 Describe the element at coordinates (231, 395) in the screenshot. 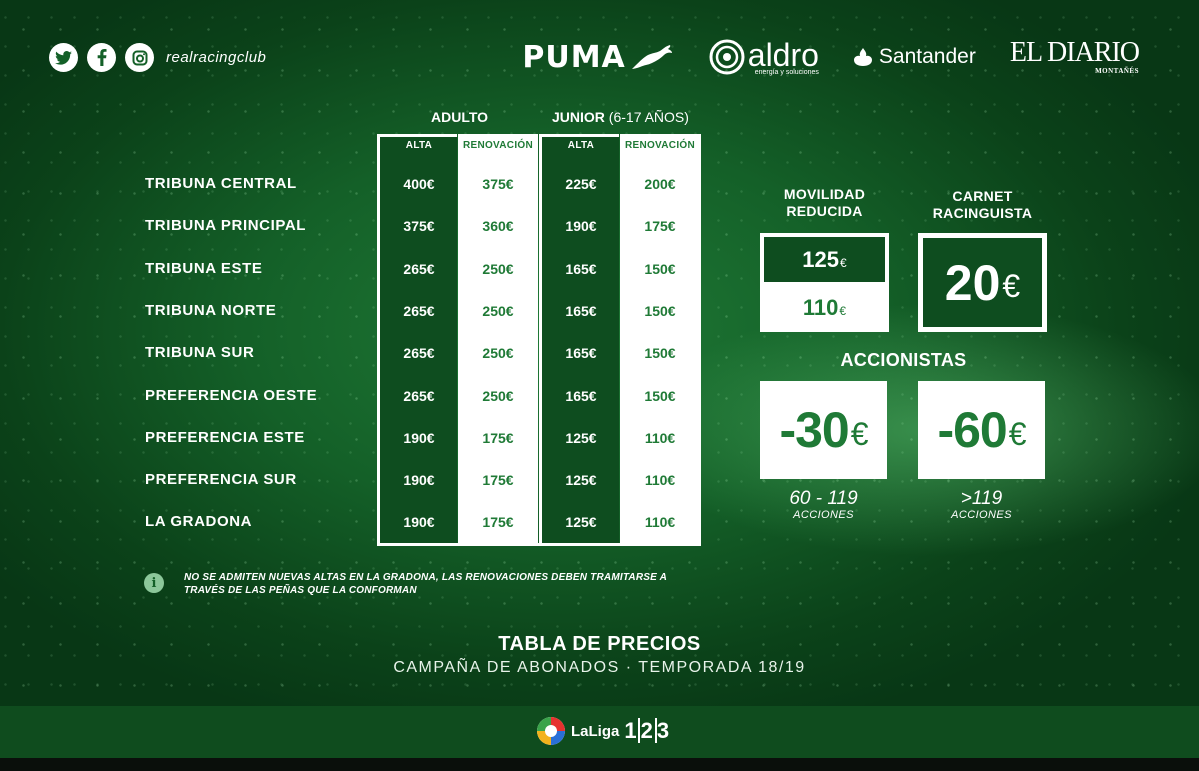

I see `row-label: PREFERENCIA OESTE` at that location.